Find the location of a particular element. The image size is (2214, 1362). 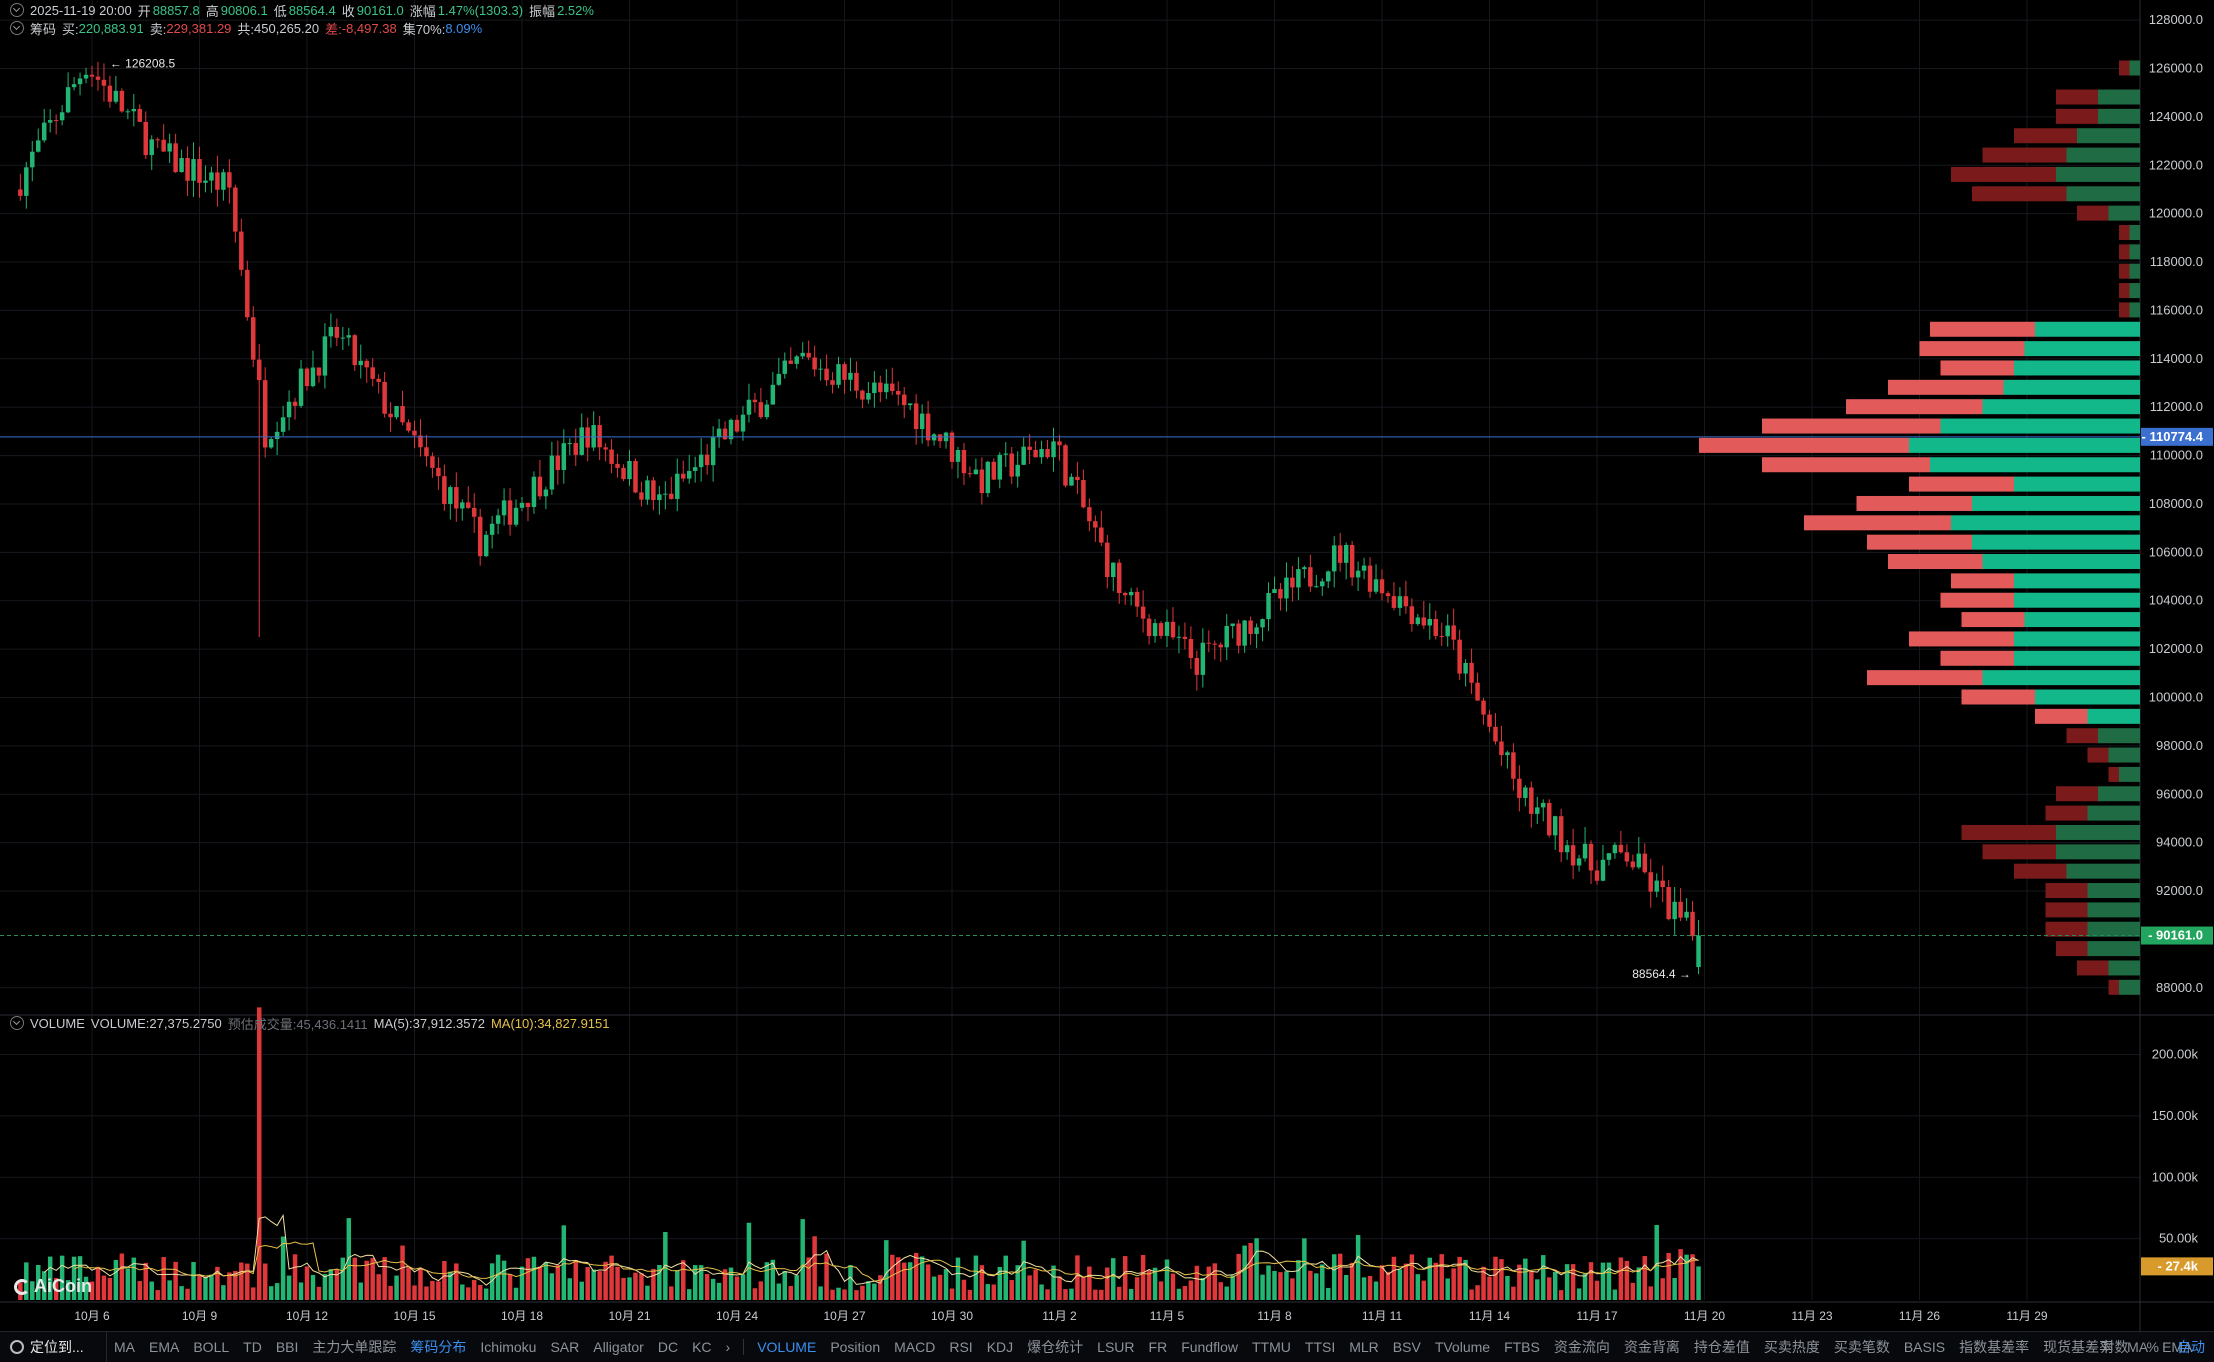

more-indicators-chevron-icon: › is located at coordinates (728, 1347).